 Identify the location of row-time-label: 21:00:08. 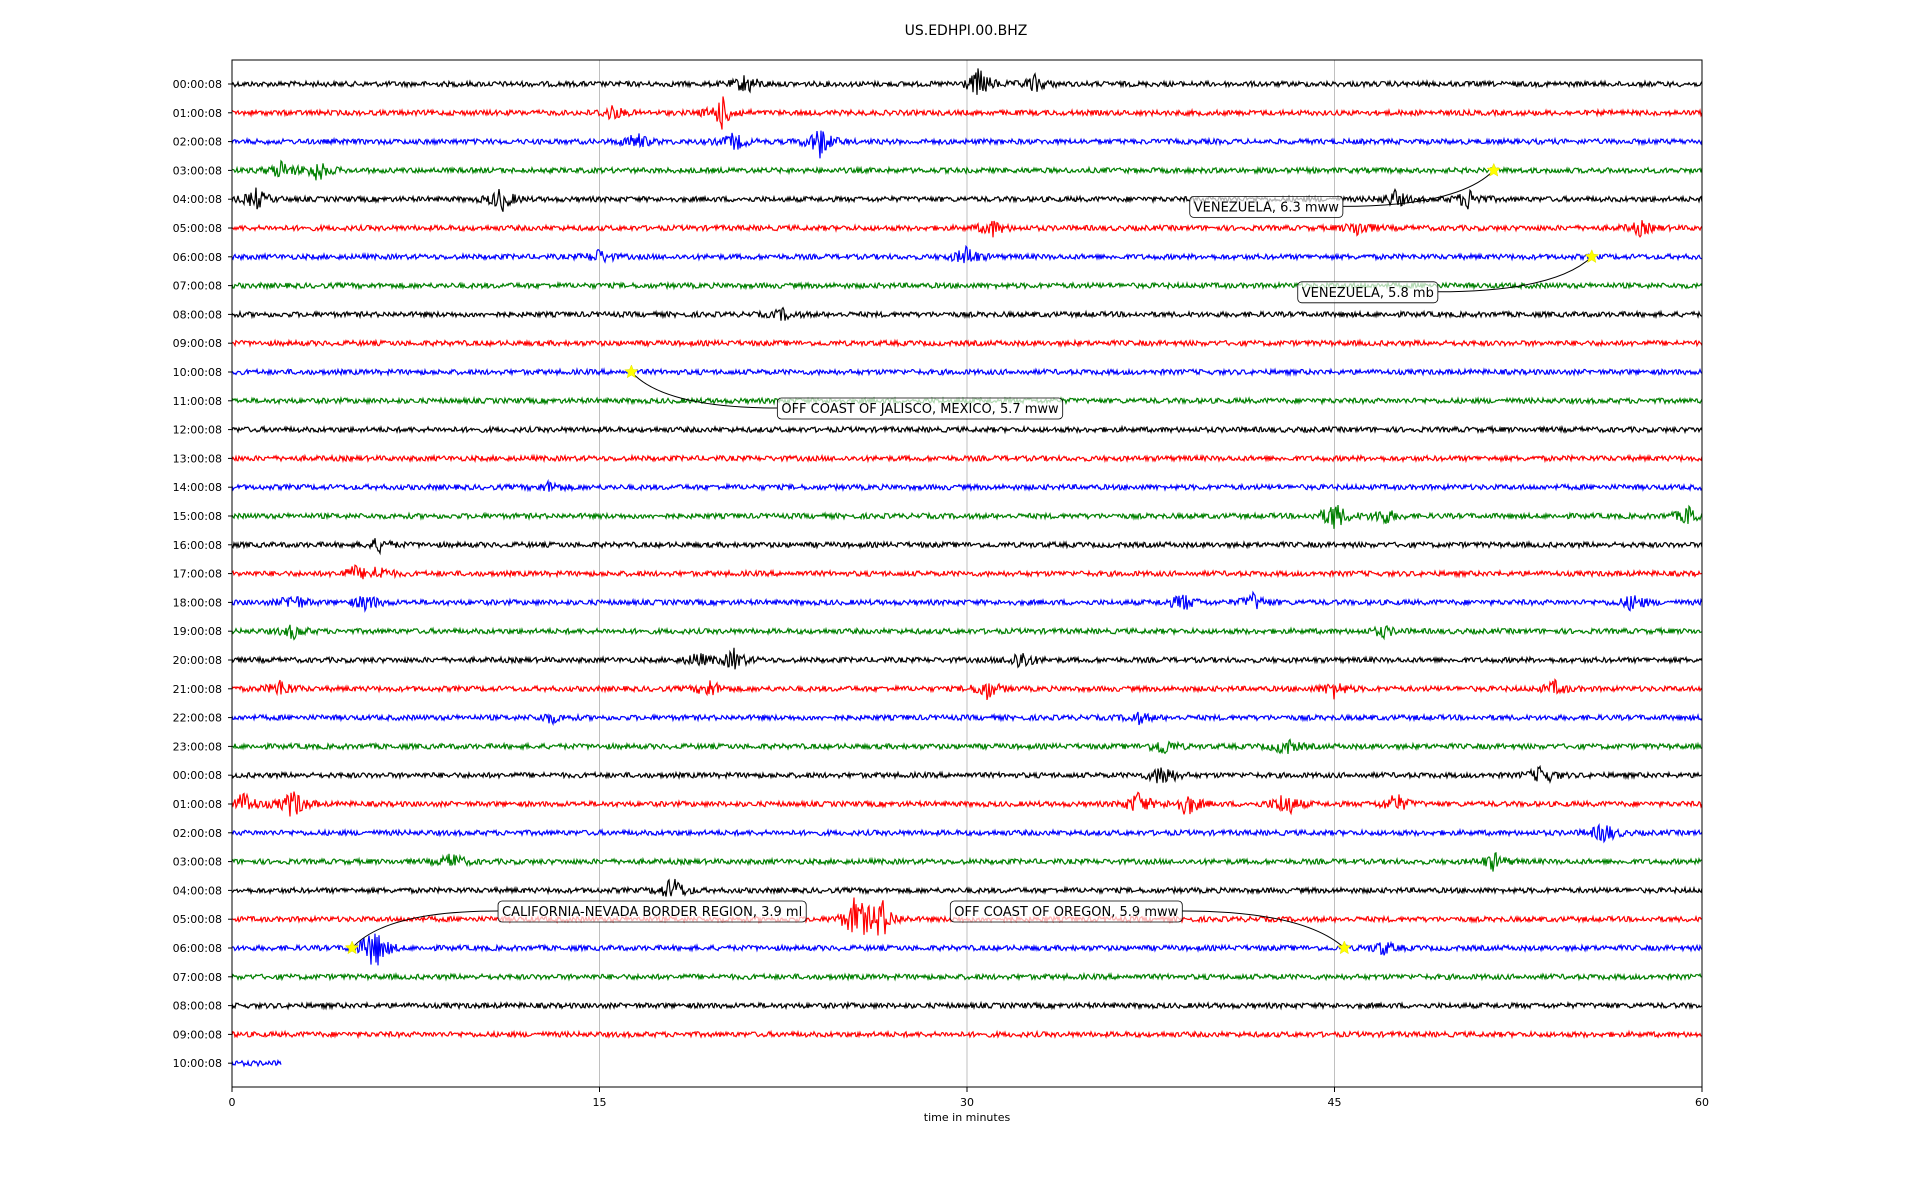
(197, 689).